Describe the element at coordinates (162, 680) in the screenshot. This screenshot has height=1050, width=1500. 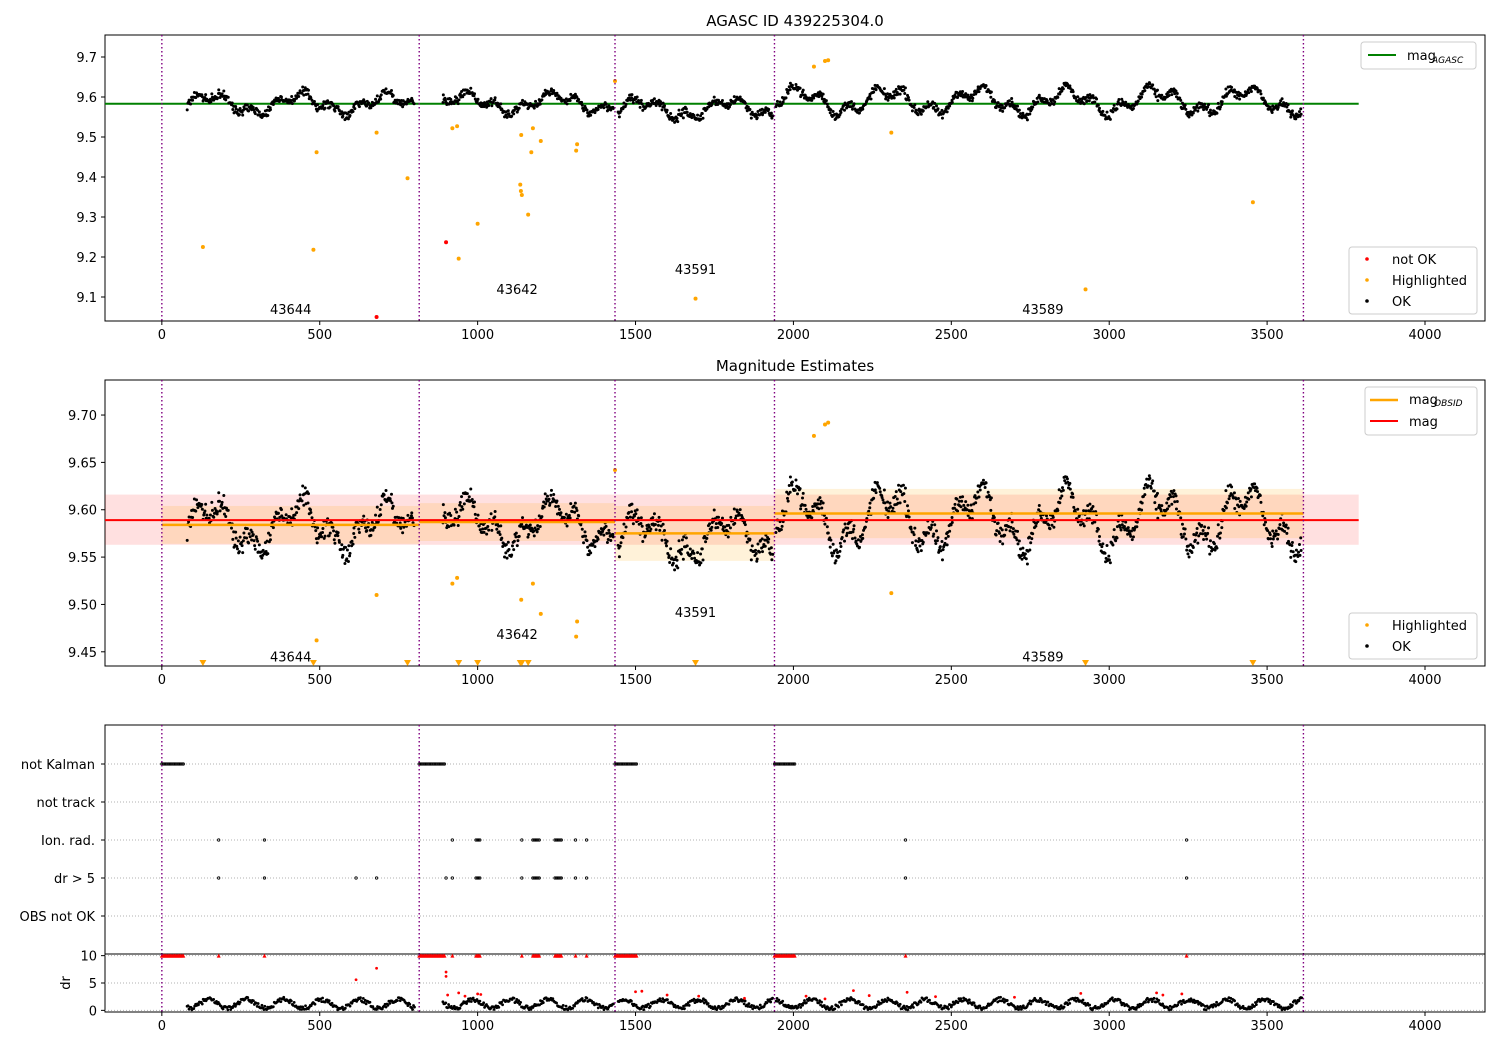
I see `x-tick-label: 0` at that location.